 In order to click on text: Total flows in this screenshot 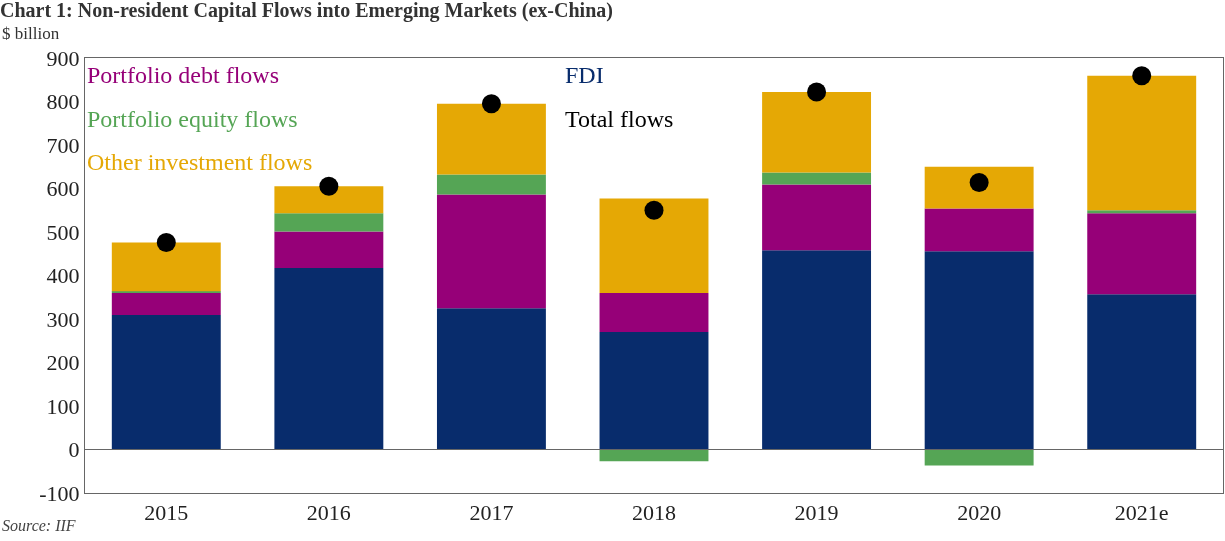, I will do `click(619, 119)`.